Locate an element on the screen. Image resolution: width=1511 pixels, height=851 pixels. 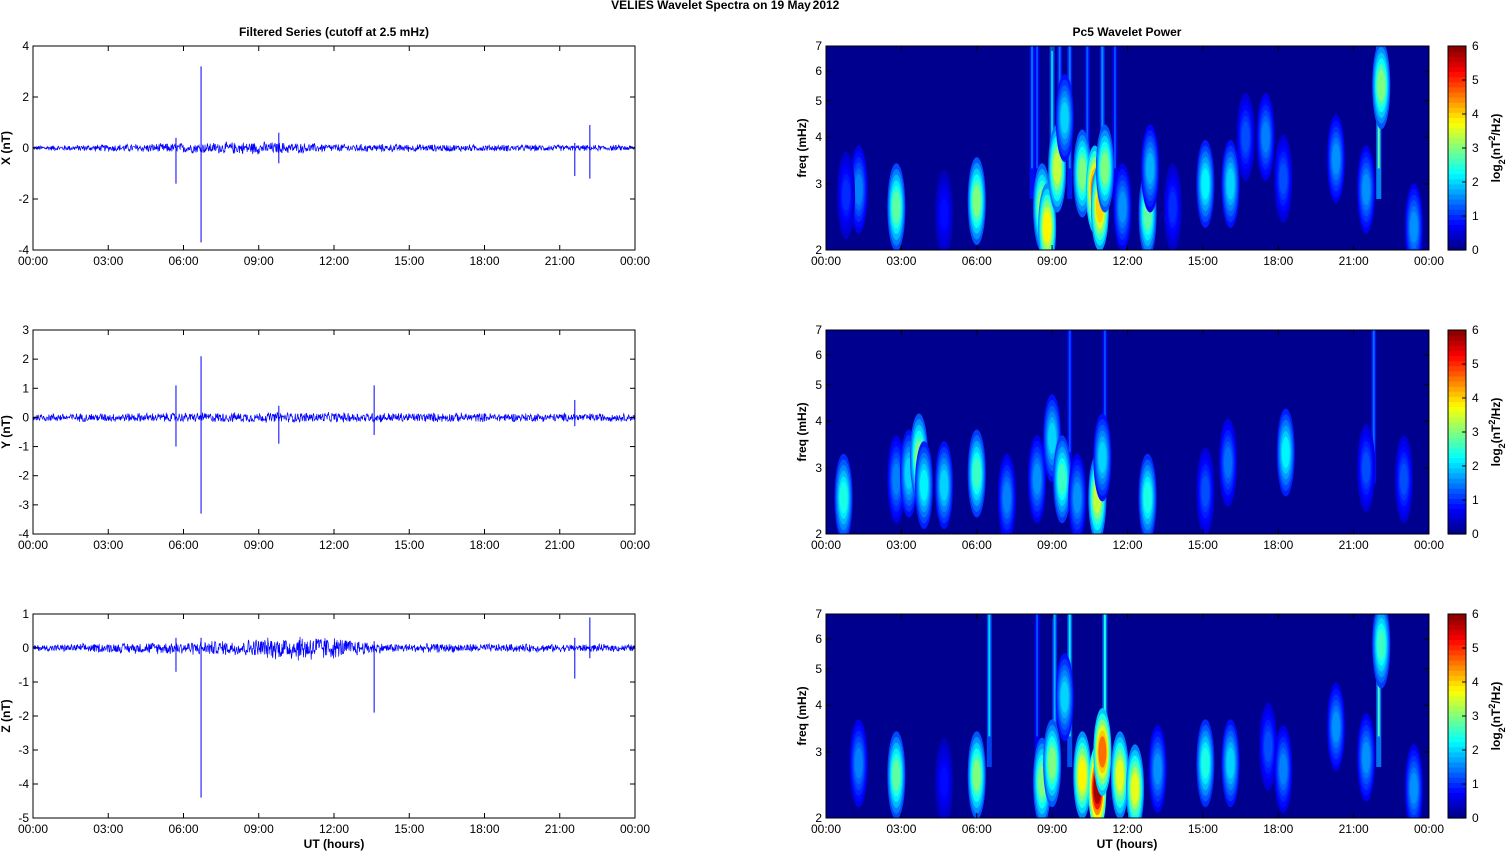
ylabel: X (nT) is located at coordinates (6, 148).